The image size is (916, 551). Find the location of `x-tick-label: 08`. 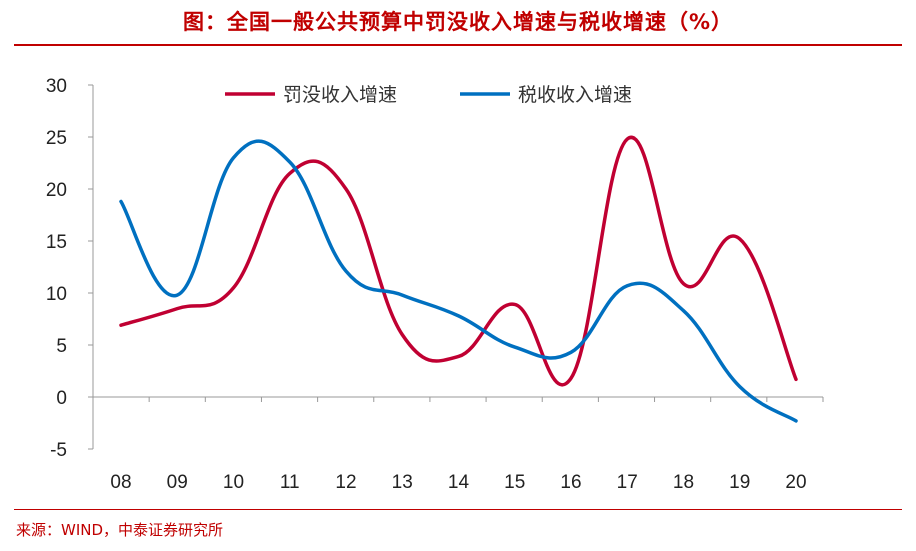

x-tick-label: 08 is located at coordinates (120, 482).